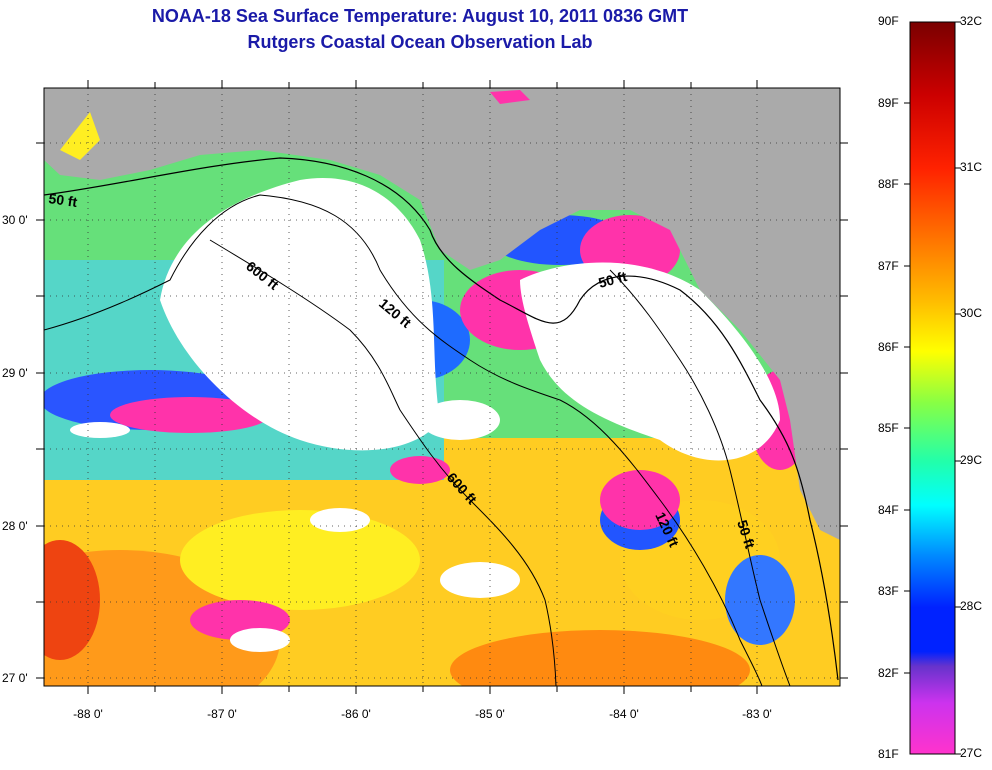  I want to click on colorbar-label-31c: 31C, so click(971, 167).